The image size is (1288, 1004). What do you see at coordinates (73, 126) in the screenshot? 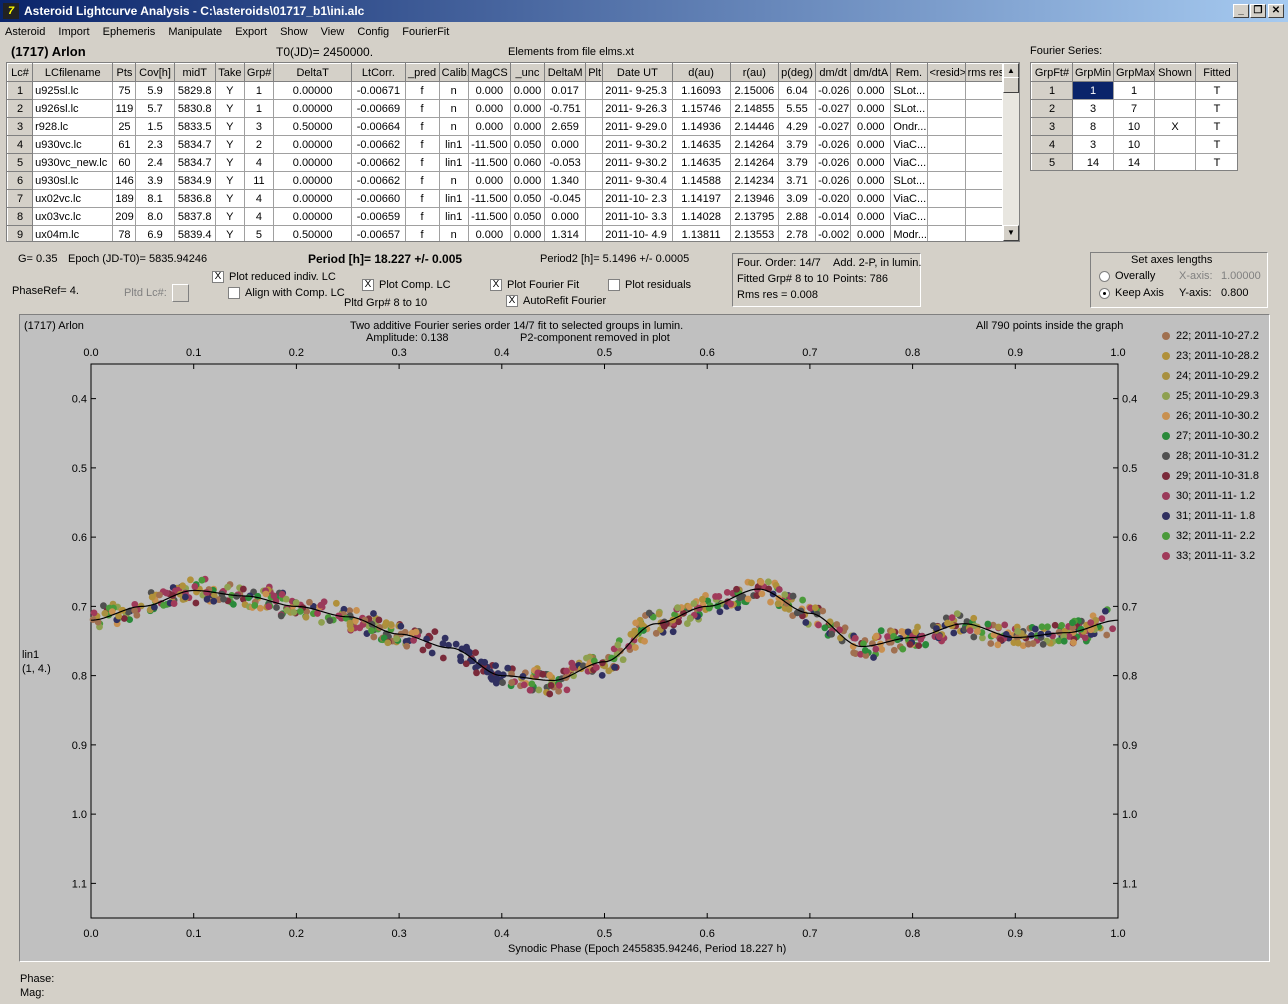
I see `table-cell: r928.lc` at bounding box center [73, 126].